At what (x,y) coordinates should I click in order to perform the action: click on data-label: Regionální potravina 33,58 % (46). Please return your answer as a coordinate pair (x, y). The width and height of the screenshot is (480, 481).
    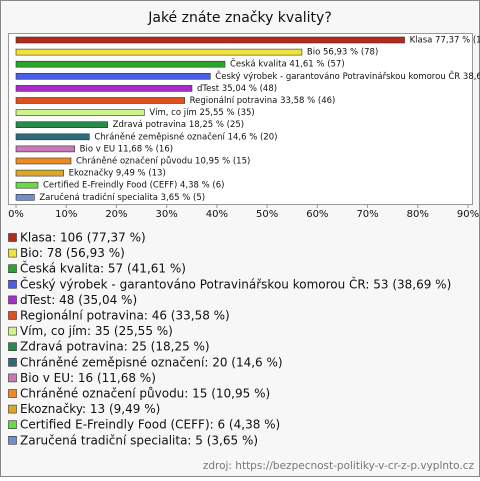
    Looking at the image, I should click on (263, 101).